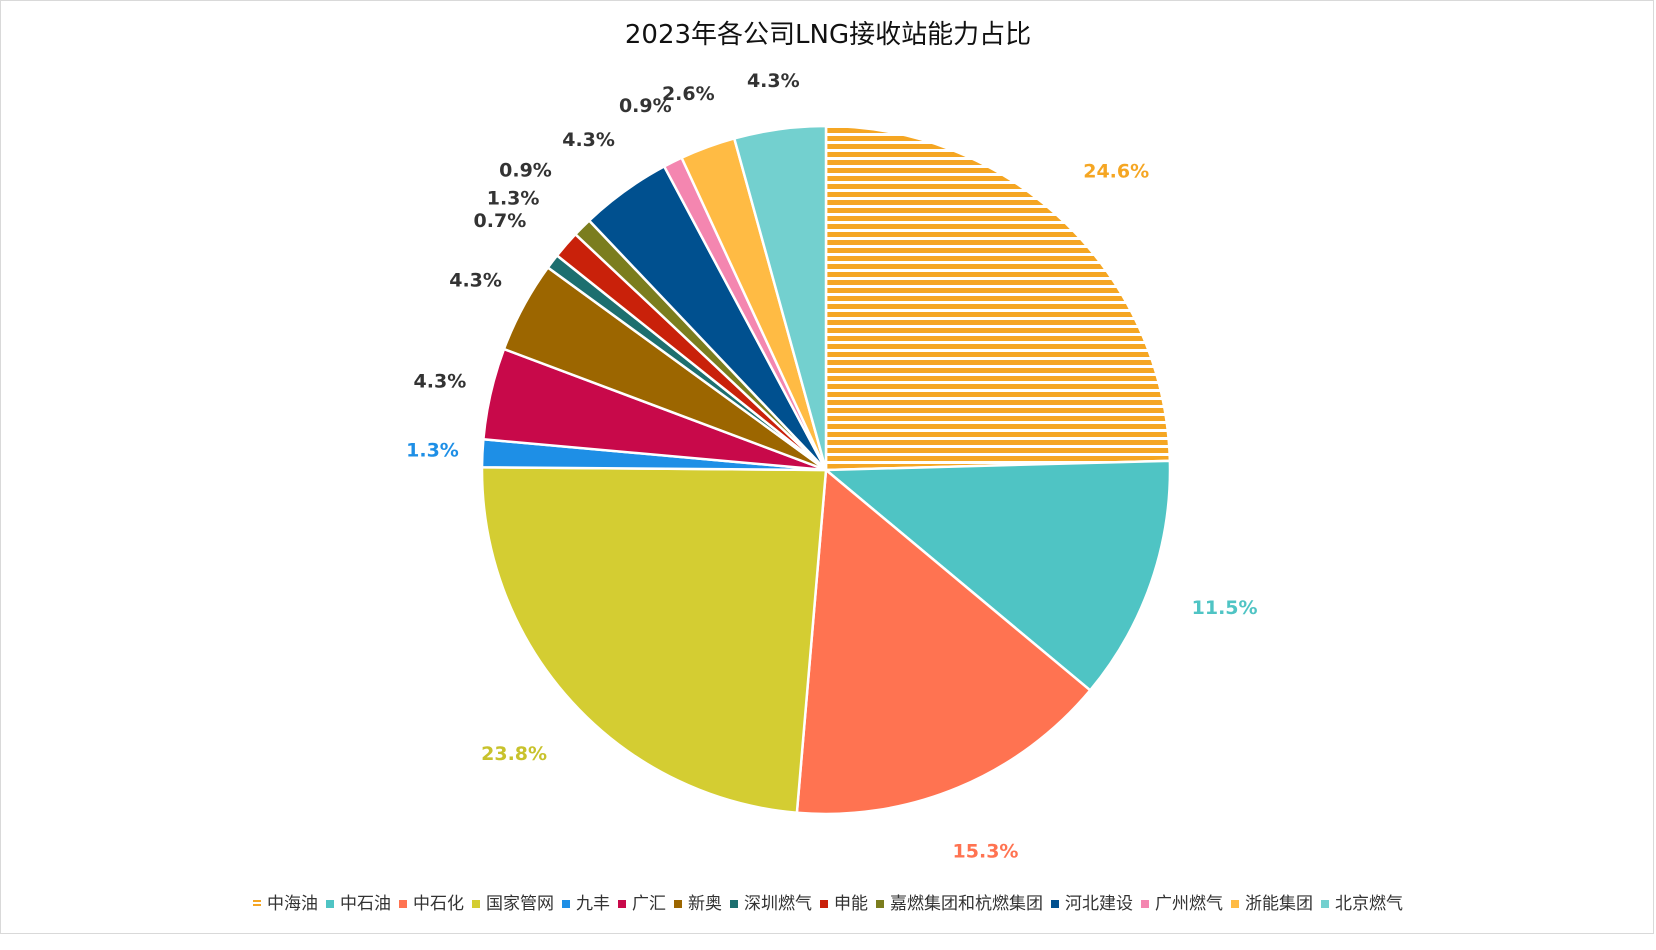 Image resolution: width=1656 pixels, height=950 pixels. Describe the element at coordinates (588, 140) in the screenshot. I see `pie-label-11: 4.3%` at that location.